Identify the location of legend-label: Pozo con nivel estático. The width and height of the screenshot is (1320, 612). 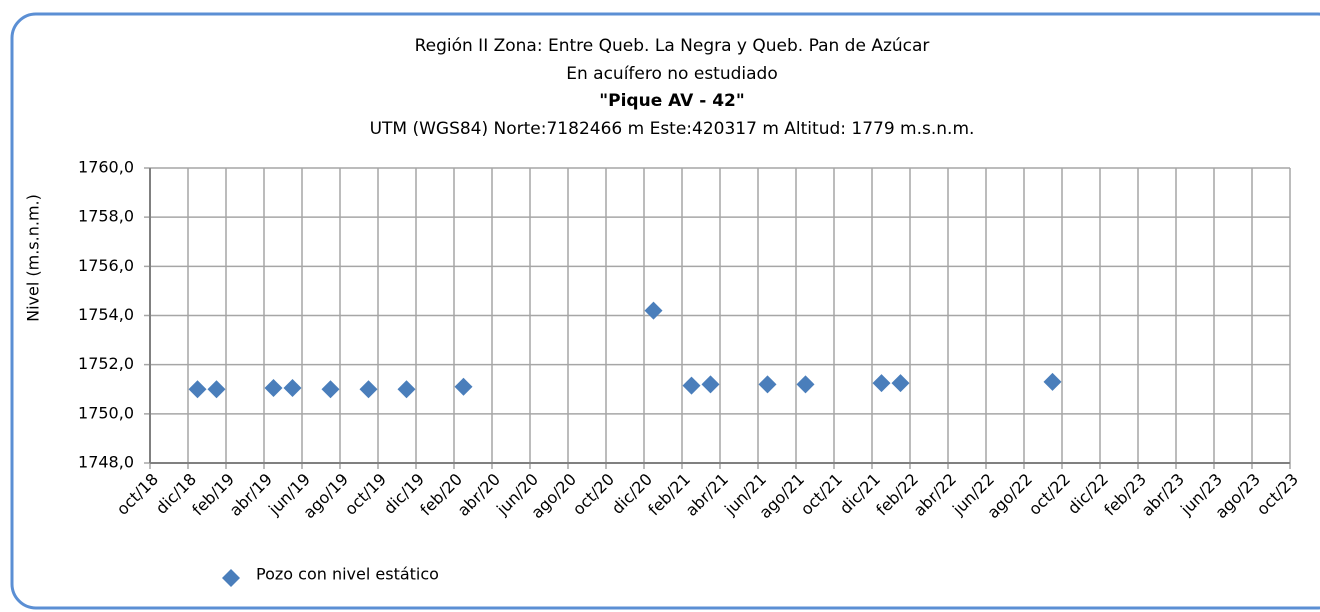
(347, 574).